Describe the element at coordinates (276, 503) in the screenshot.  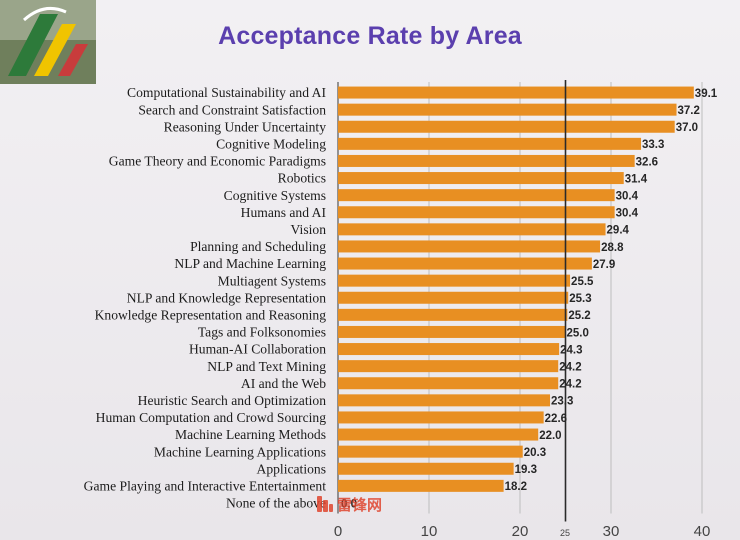
I see `category-label: None of the above` at that location.